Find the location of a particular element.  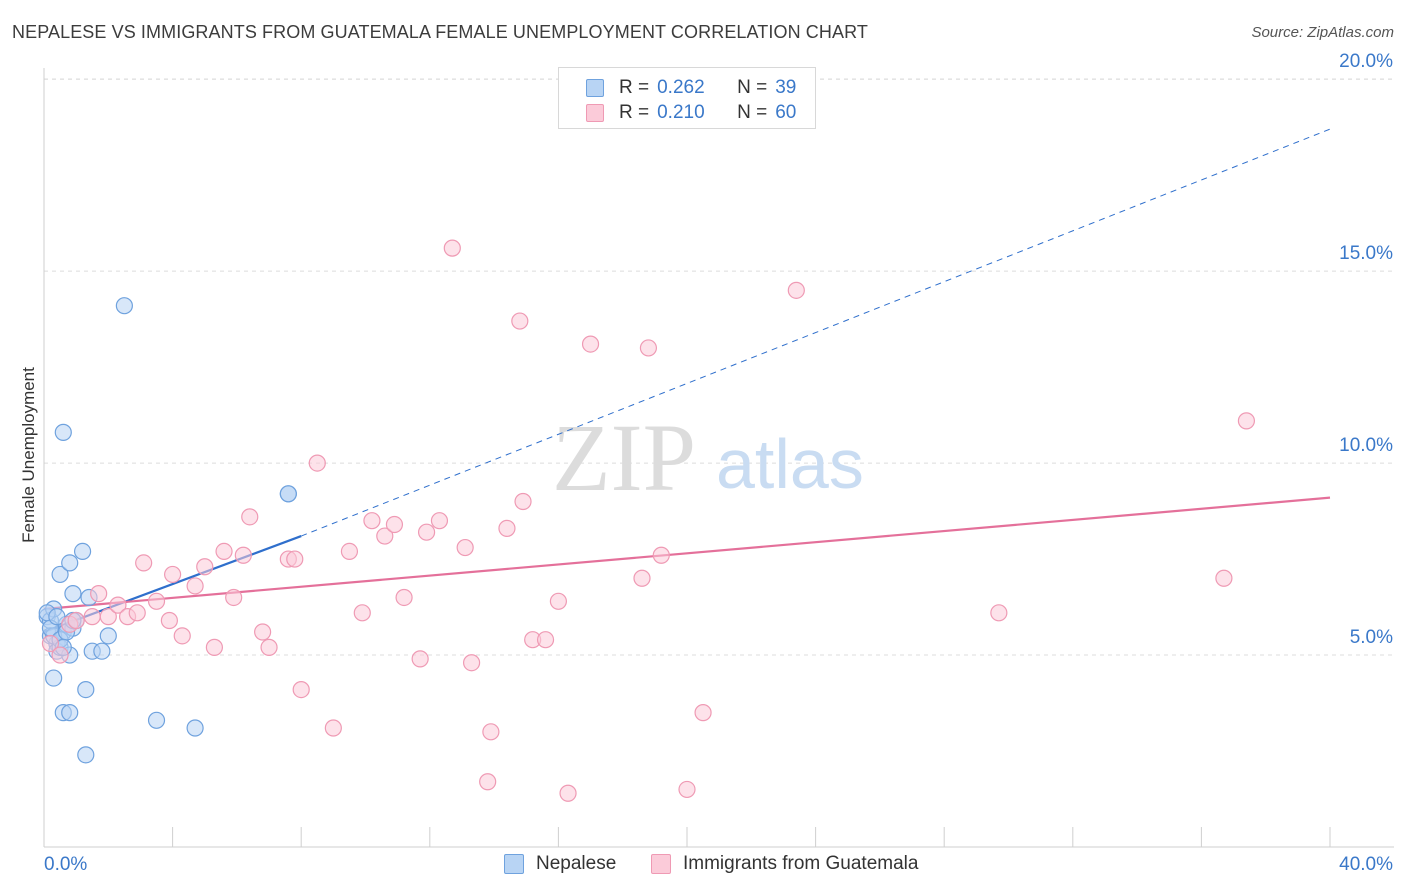

bottom-legend-label-nepalese: Nepalese is located at coordinates (576, 863).